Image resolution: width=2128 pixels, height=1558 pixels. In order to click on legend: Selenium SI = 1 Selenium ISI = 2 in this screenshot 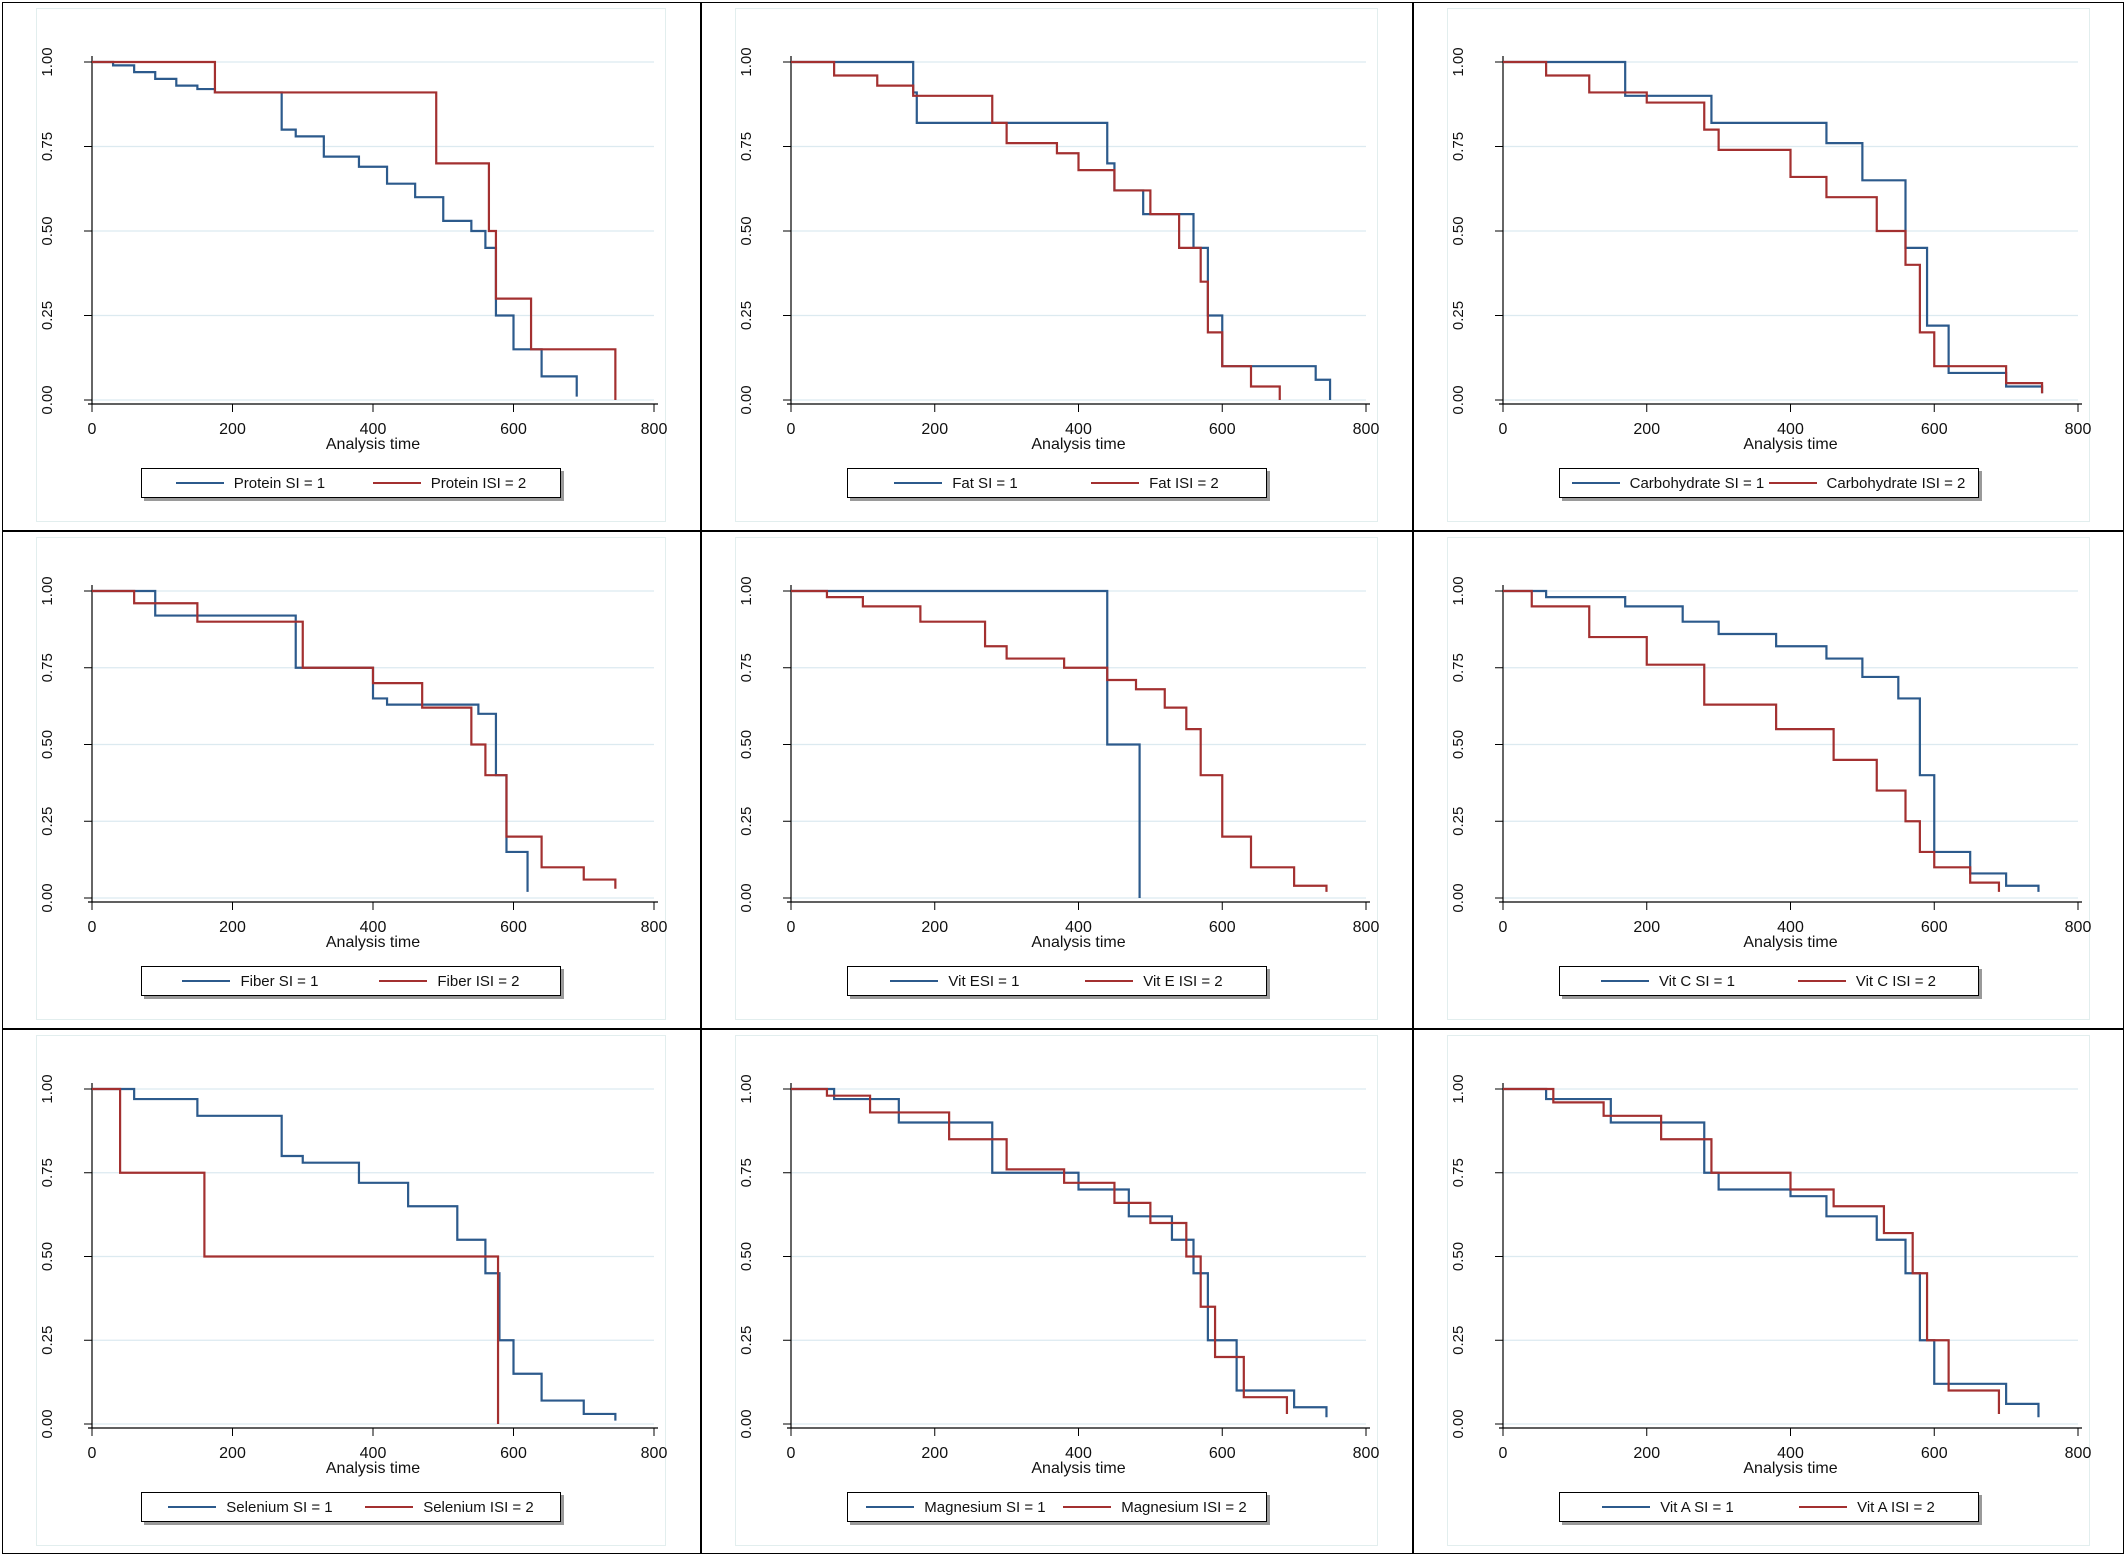, I will do `click(351, 1507)`.